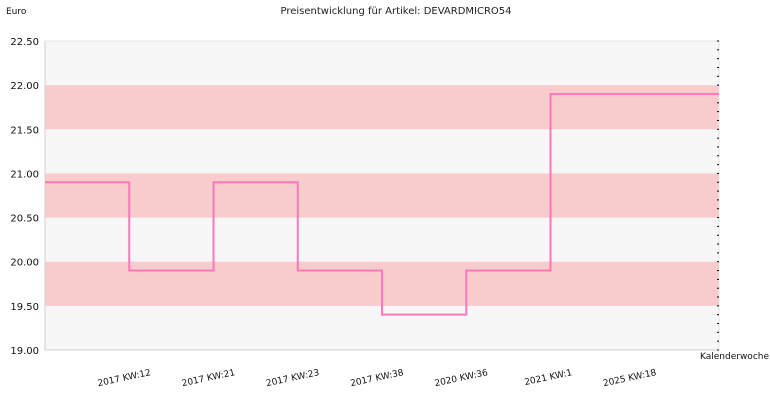 This screenshot has width=770, height=400. Describe the element at coordinates (24, 86) in the screenshot. I see `y-tick-label: 22.00` at that location.